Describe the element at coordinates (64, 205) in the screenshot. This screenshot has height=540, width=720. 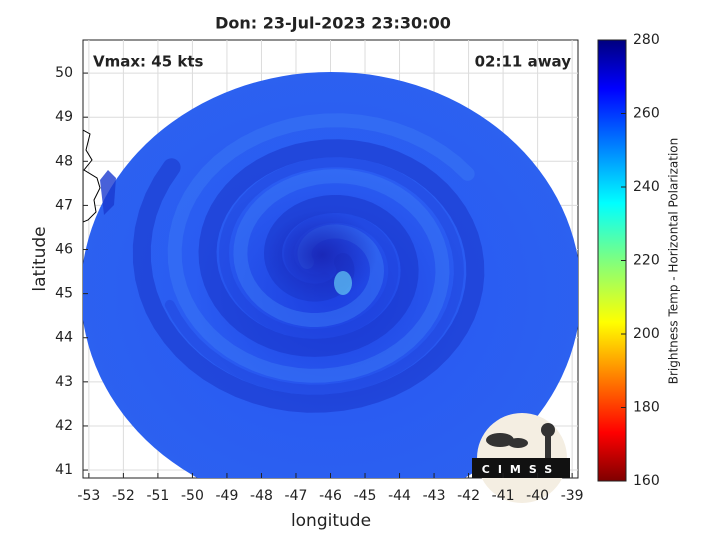
I see `y-tick-label: 47` at that location.